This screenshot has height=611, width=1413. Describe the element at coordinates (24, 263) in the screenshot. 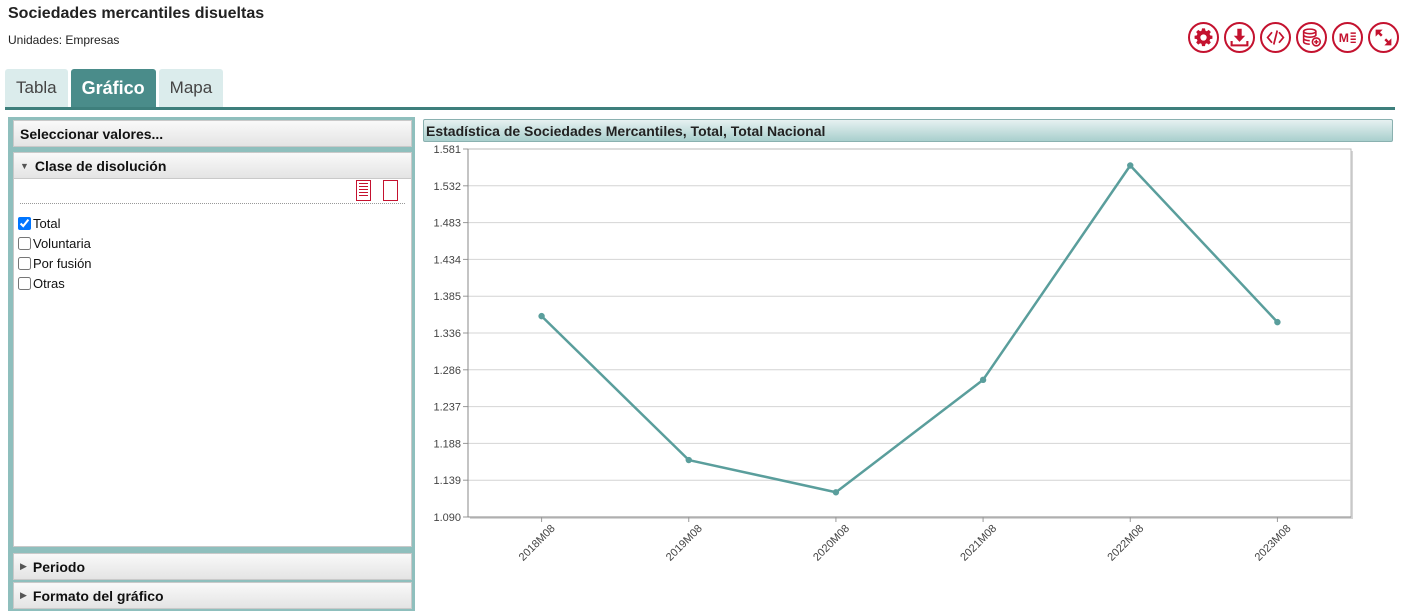

I see `option-por-fusion-checkbox` at that location.